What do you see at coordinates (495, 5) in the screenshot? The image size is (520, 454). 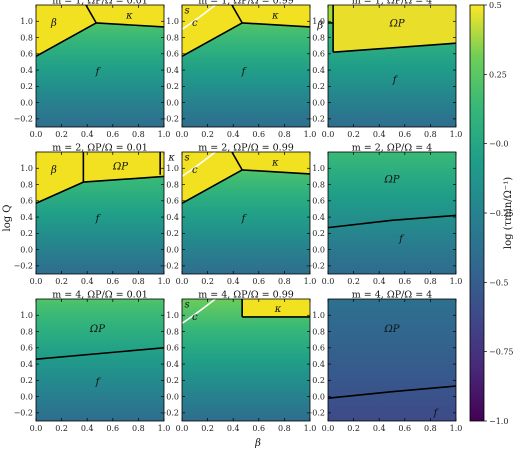 I see `colorbar-tick-label: 0.5` at bounding box center [495, 5].